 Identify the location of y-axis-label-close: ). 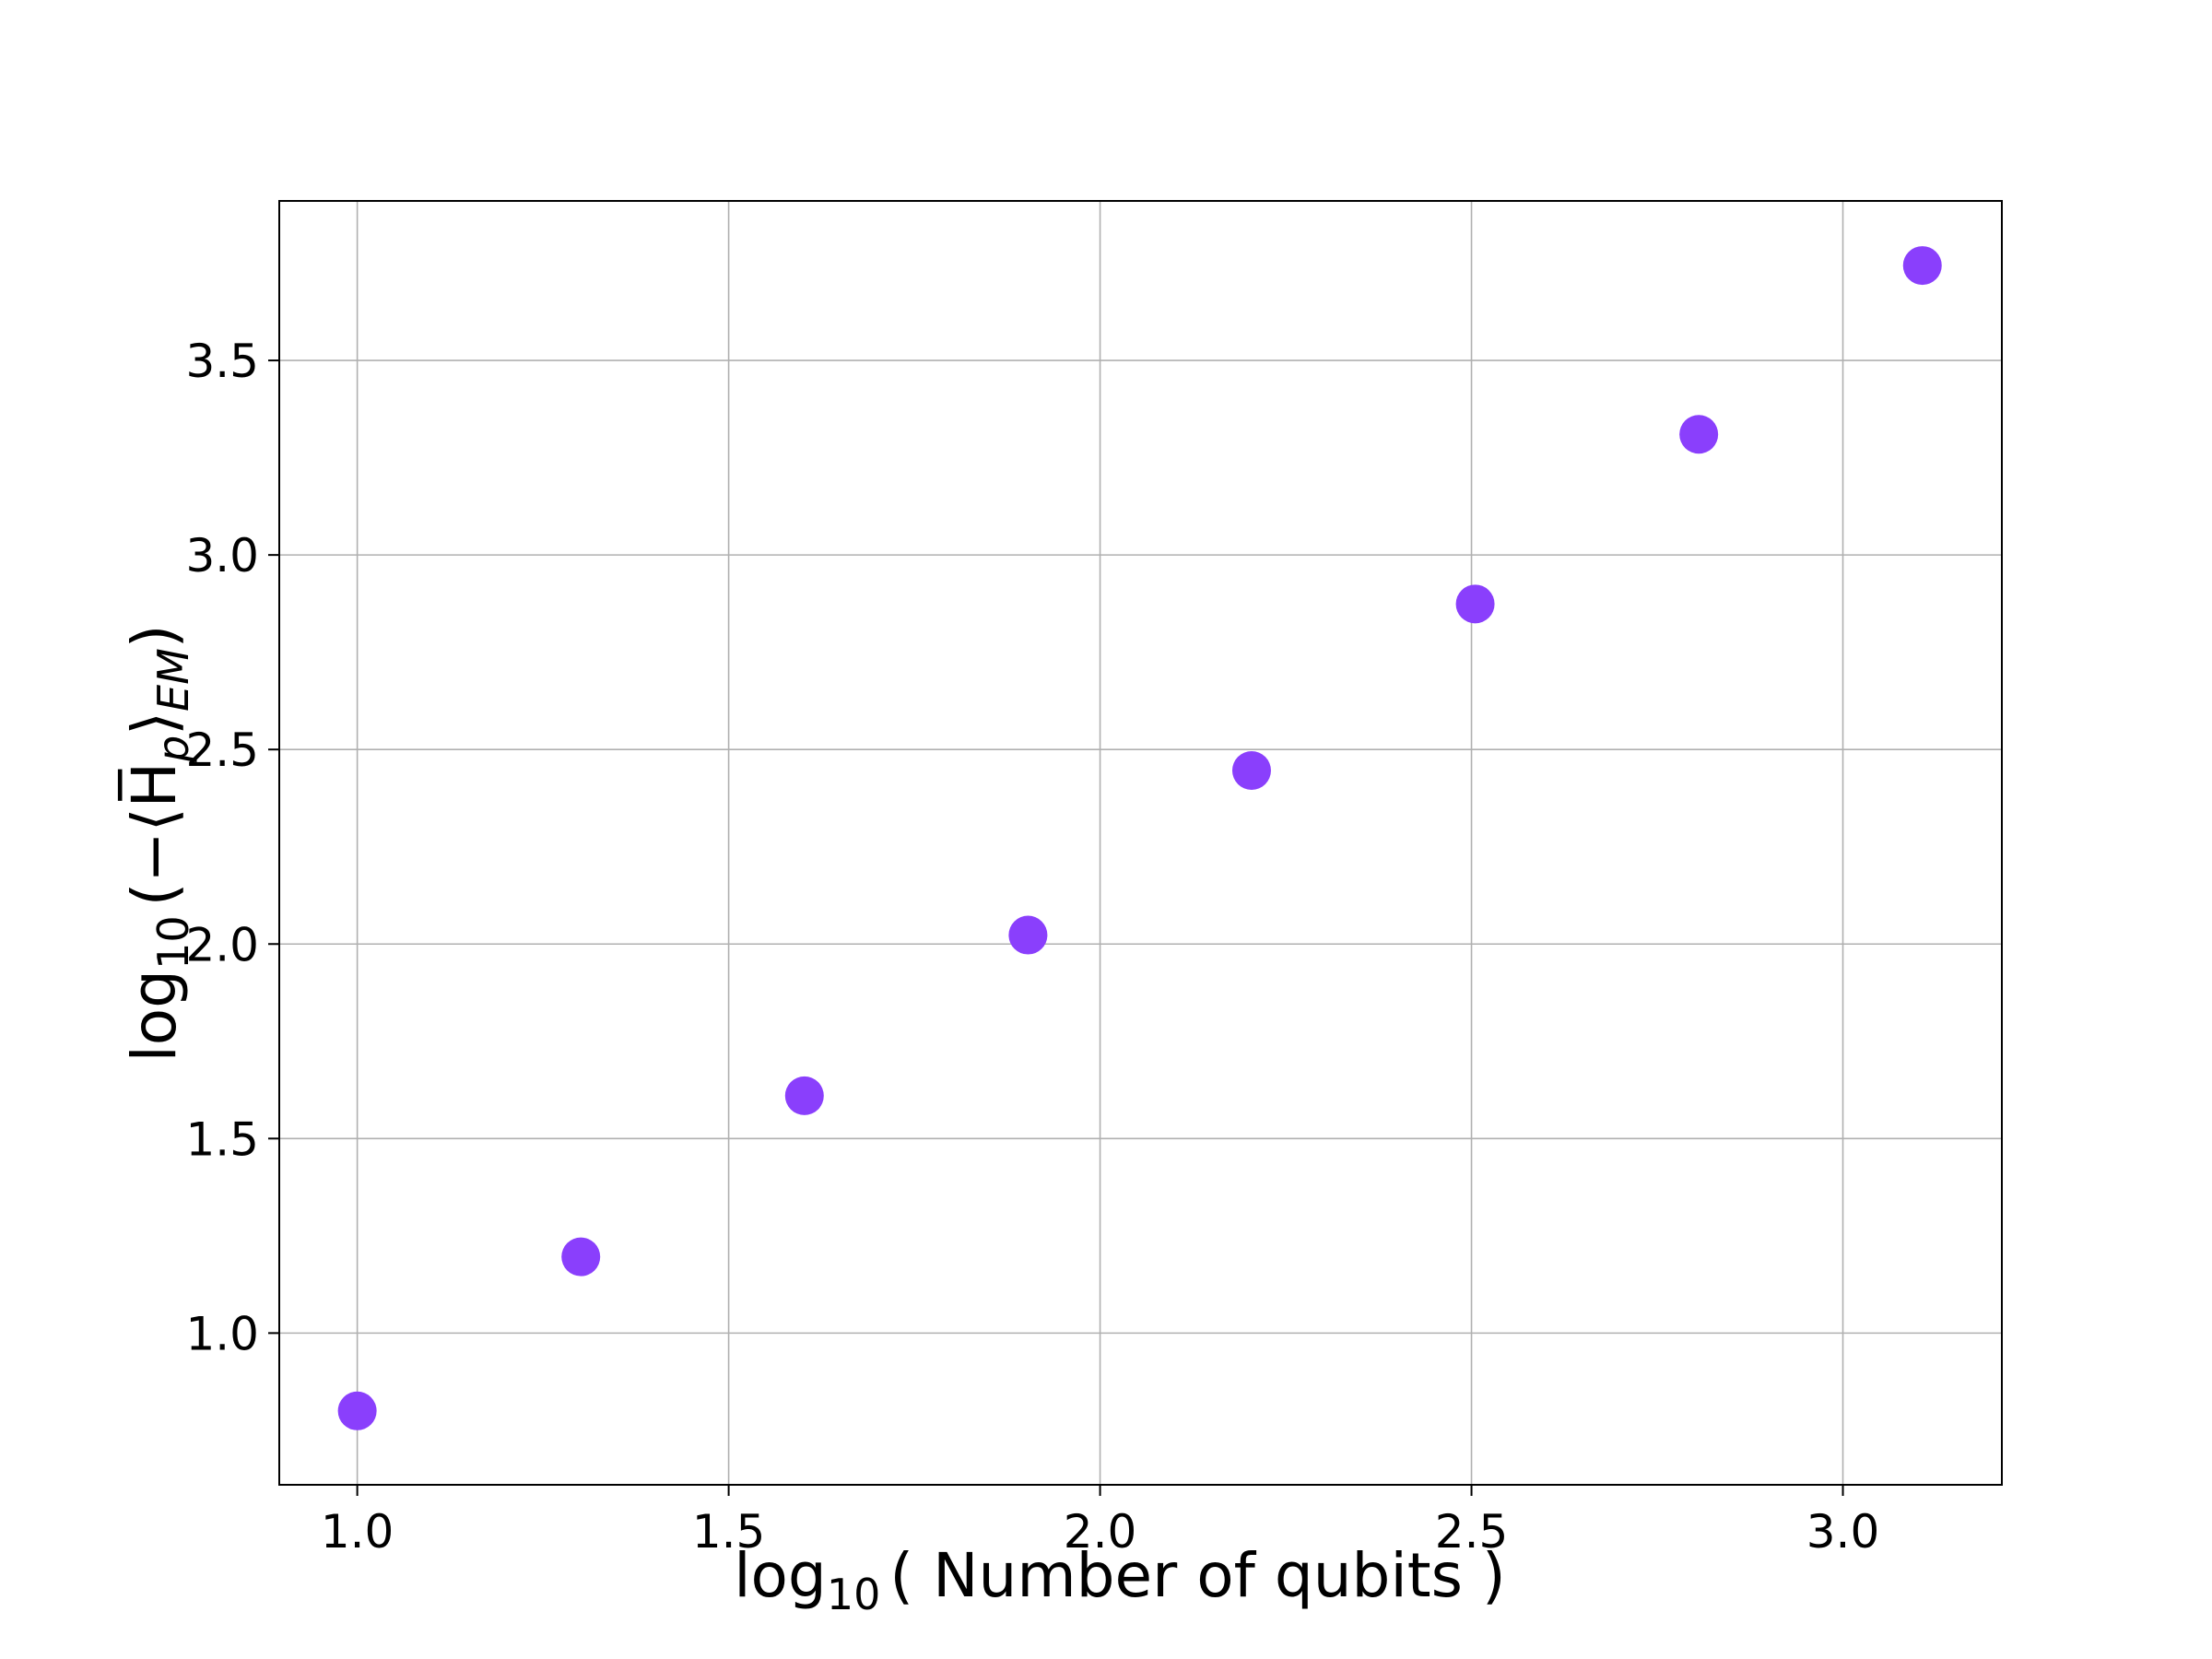
(154, 636).